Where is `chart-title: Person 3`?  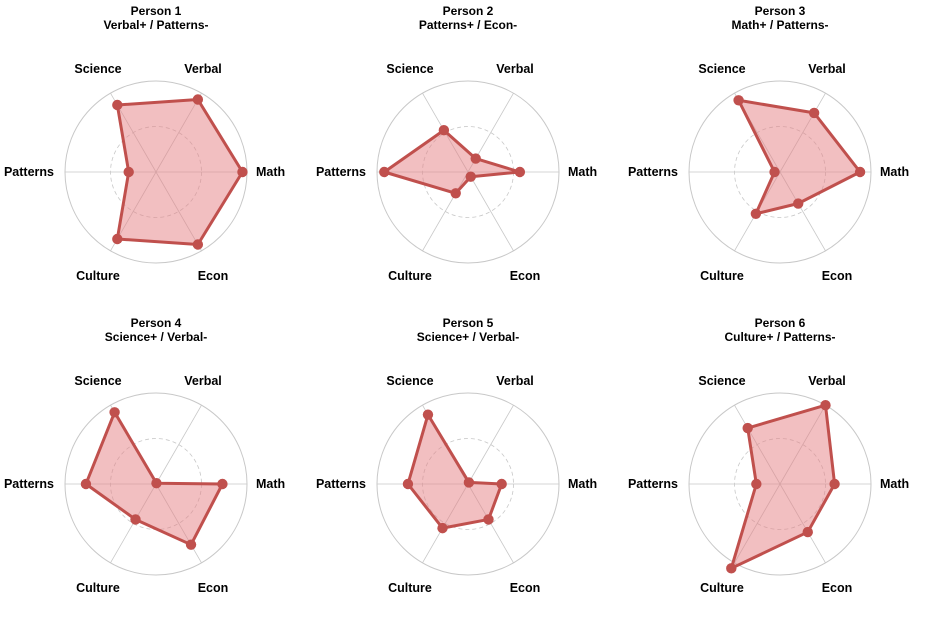
chart-title: Person 3 is located at coordinates (780, 11).